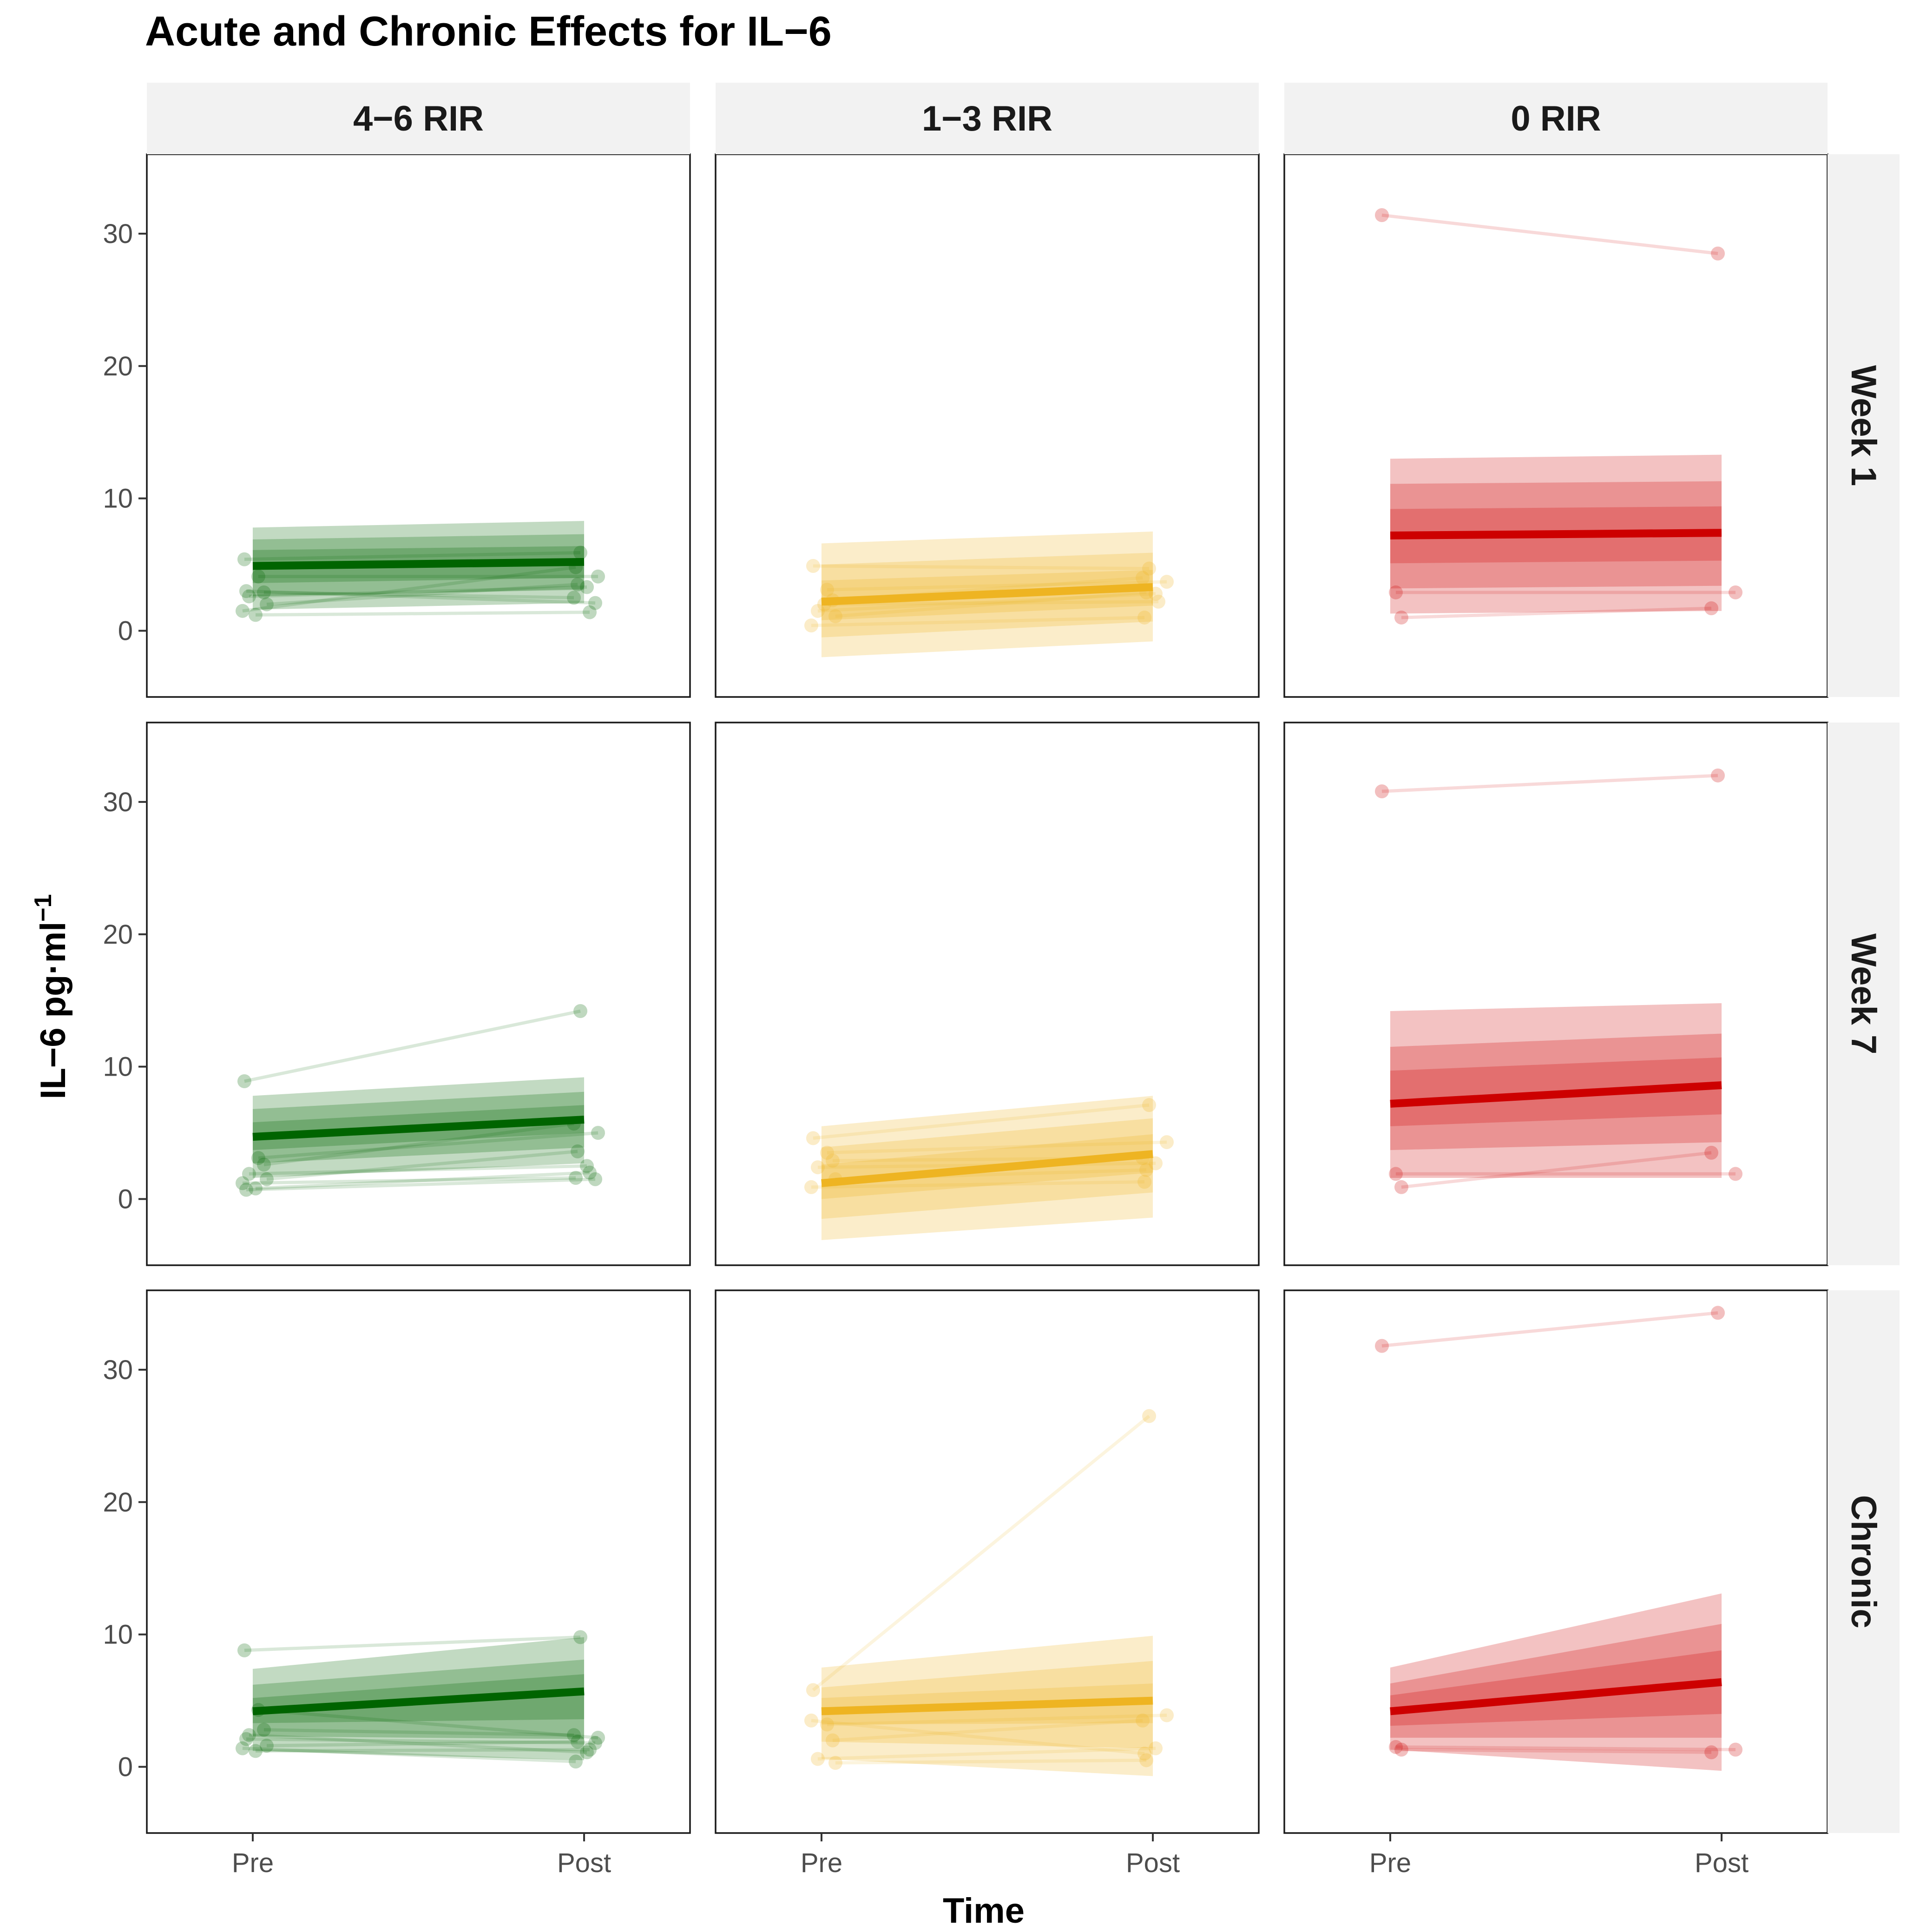  What do you see at coordinates (253, 1863) in the screenshot?
I see `x-tick-label: Pre` at bounding box center [253, 1863].